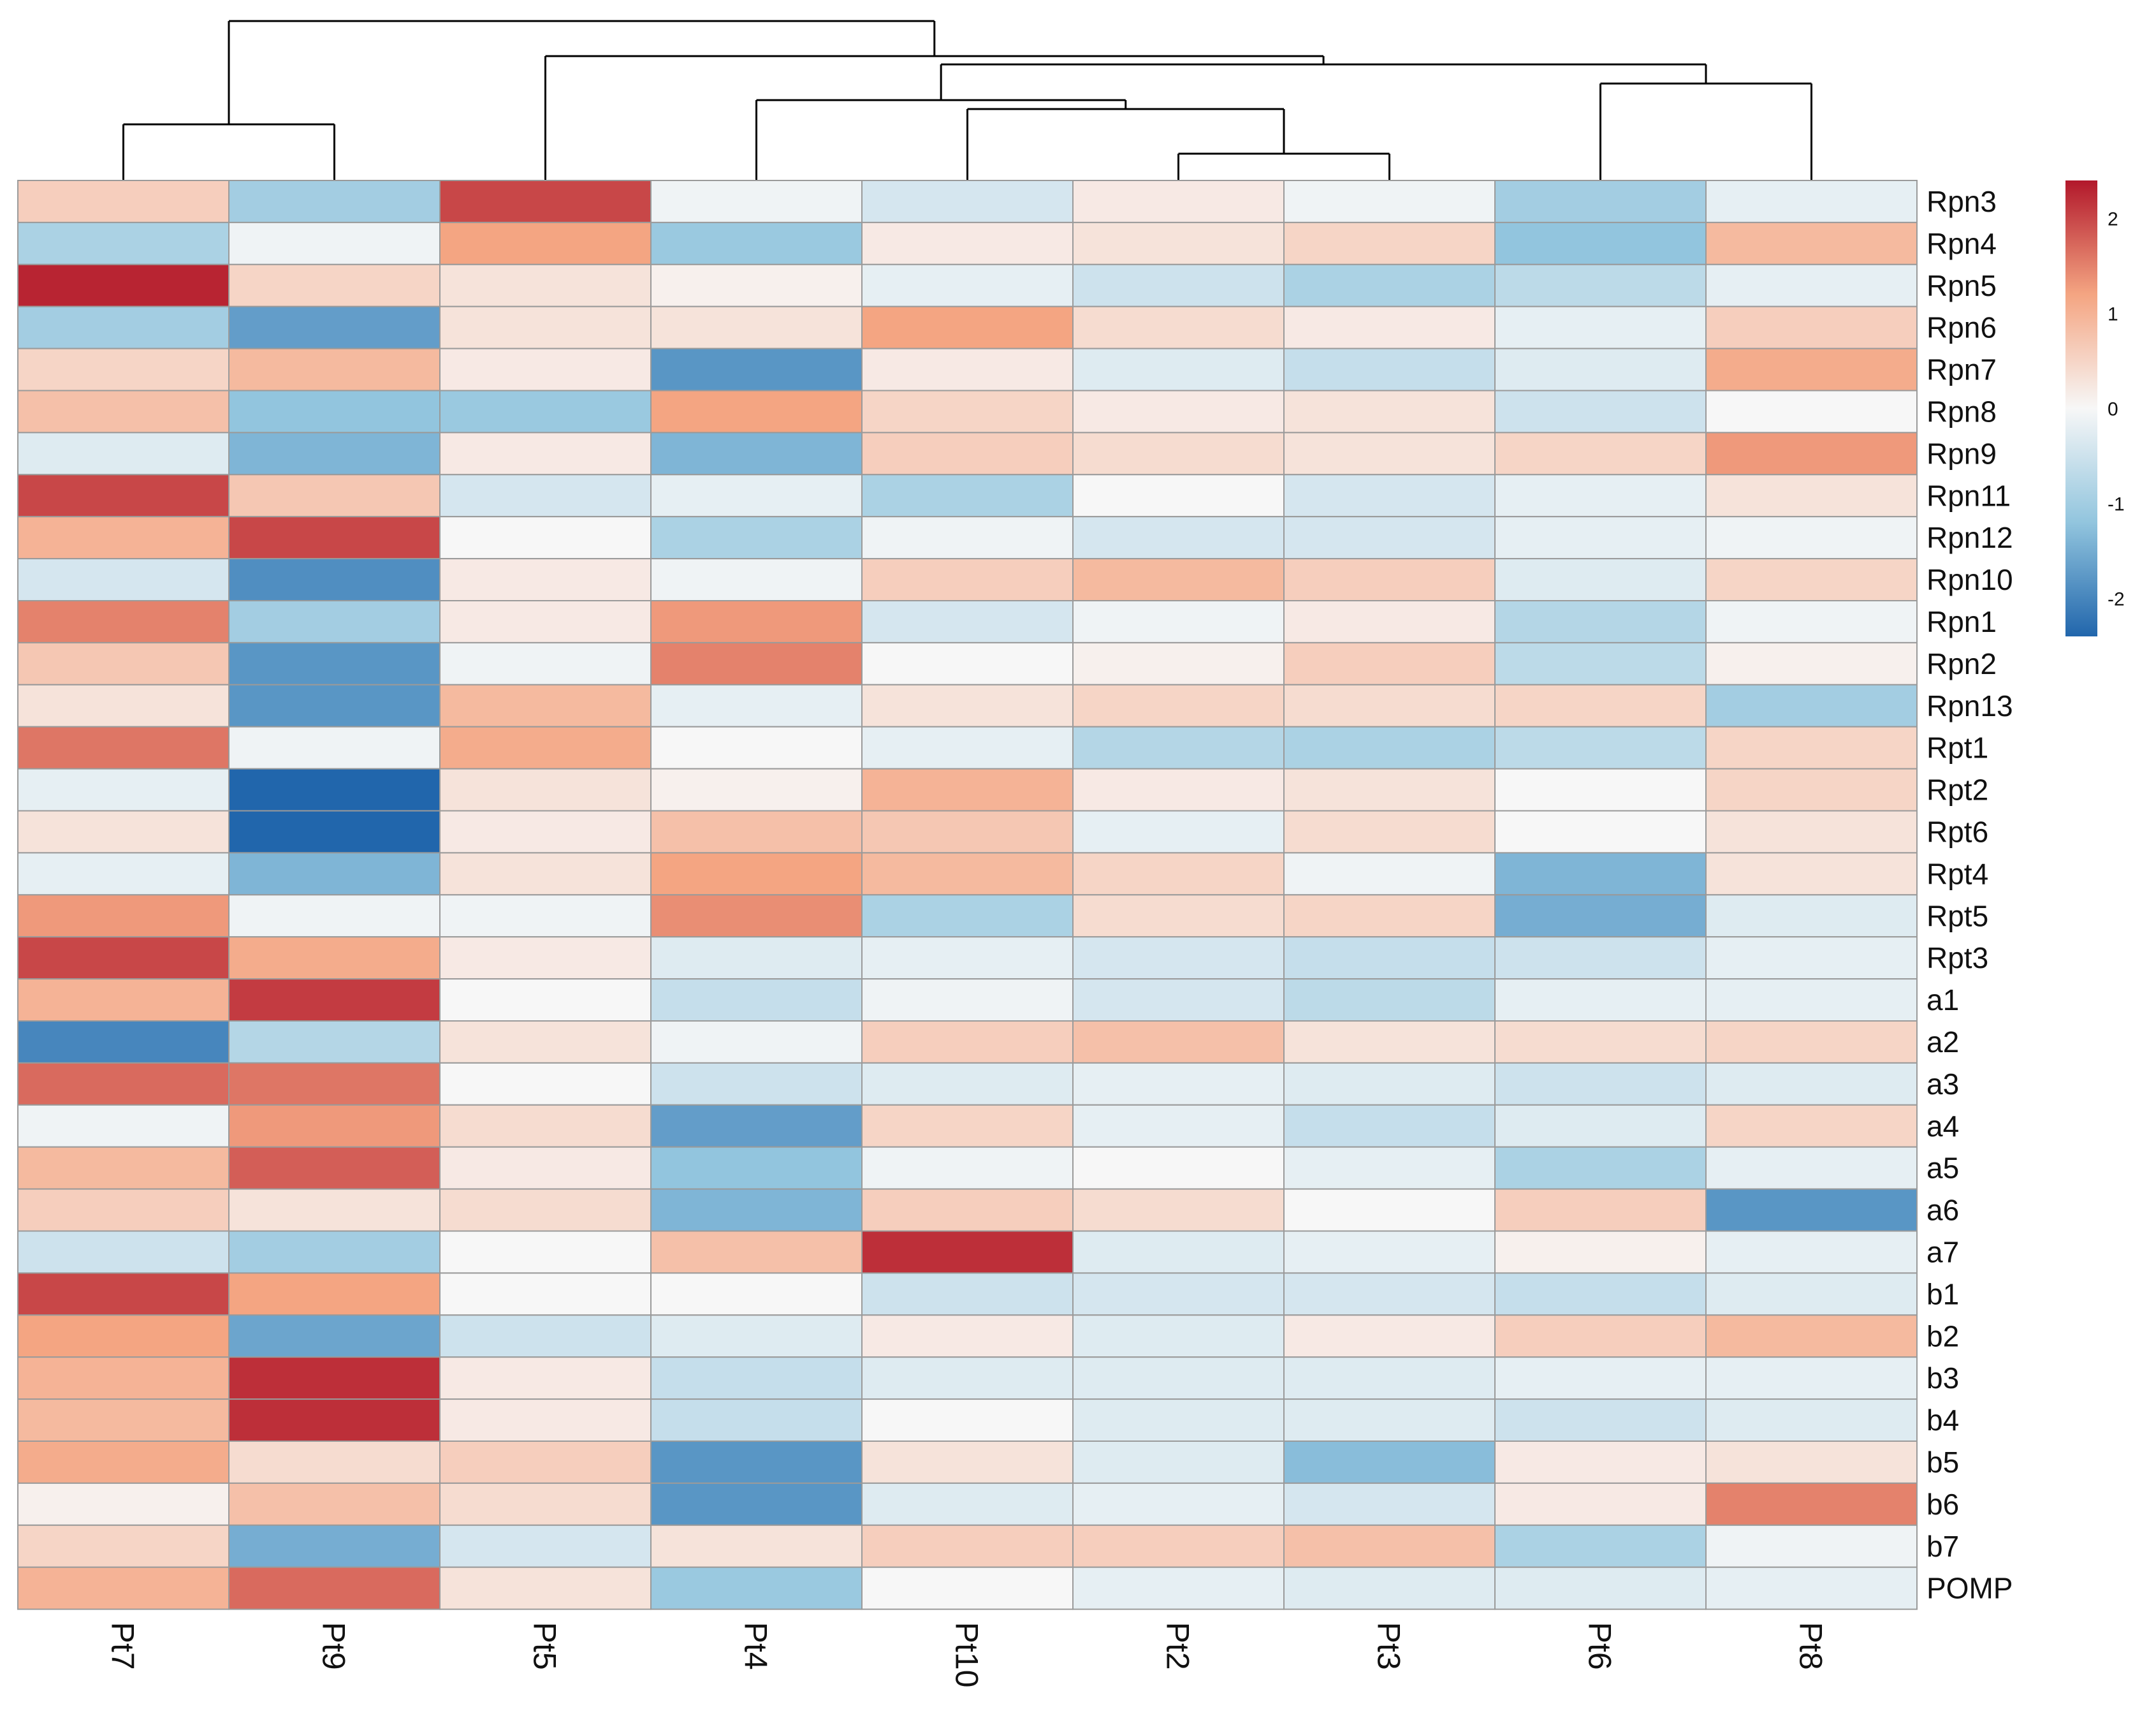 This screenshot has height=1723, width=2156. I want to click on color-legend: 2 1 0 -1 -2, so click(2095, 408).